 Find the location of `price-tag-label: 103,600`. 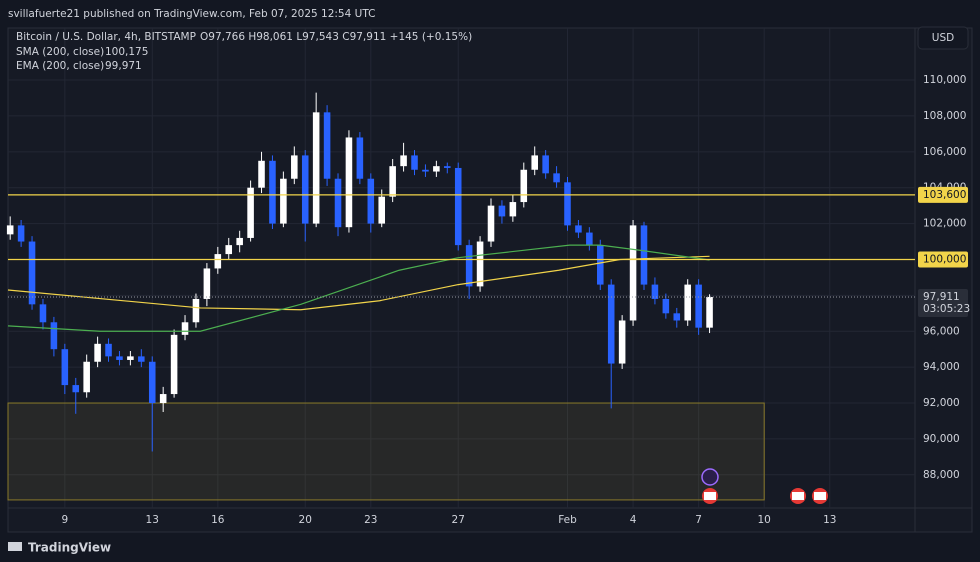

price-tag-label: 103,600 is located at coordinates (944, 195).